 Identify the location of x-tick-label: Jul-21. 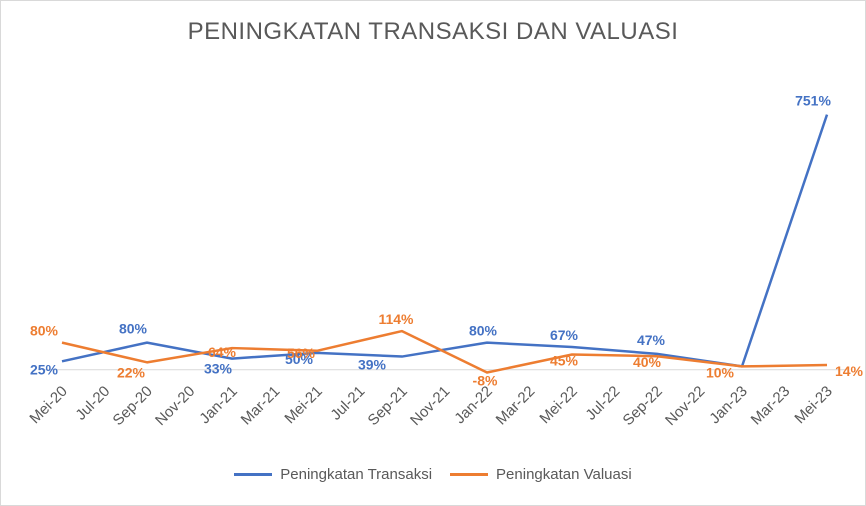
(347, 403).